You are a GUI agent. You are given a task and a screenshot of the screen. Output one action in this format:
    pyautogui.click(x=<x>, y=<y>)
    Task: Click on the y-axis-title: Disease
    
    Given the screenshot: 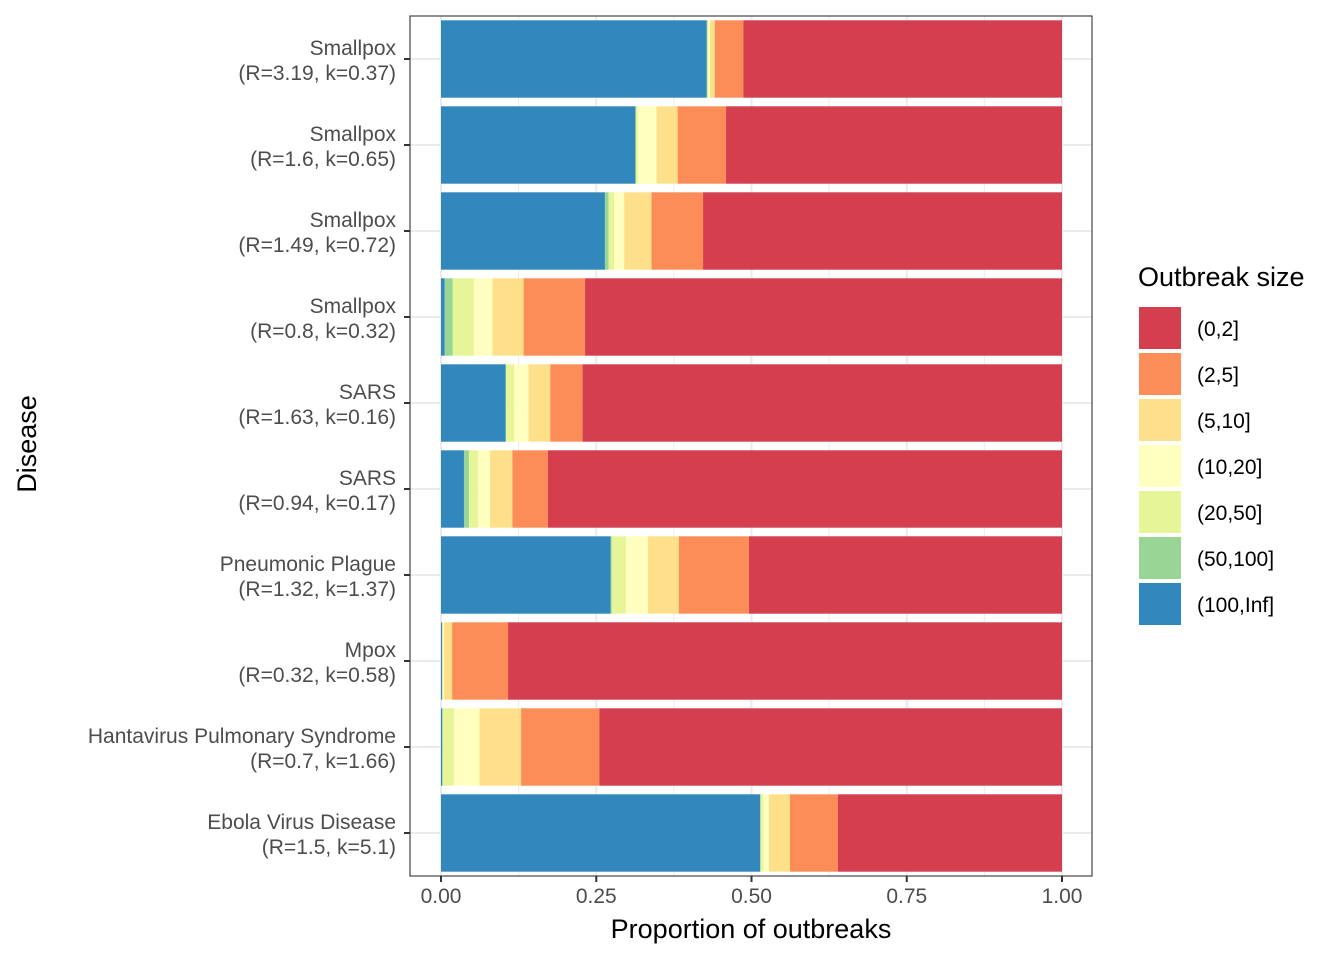 What is the action you would take?
    pyautogui.click(x=27, y=444)
    